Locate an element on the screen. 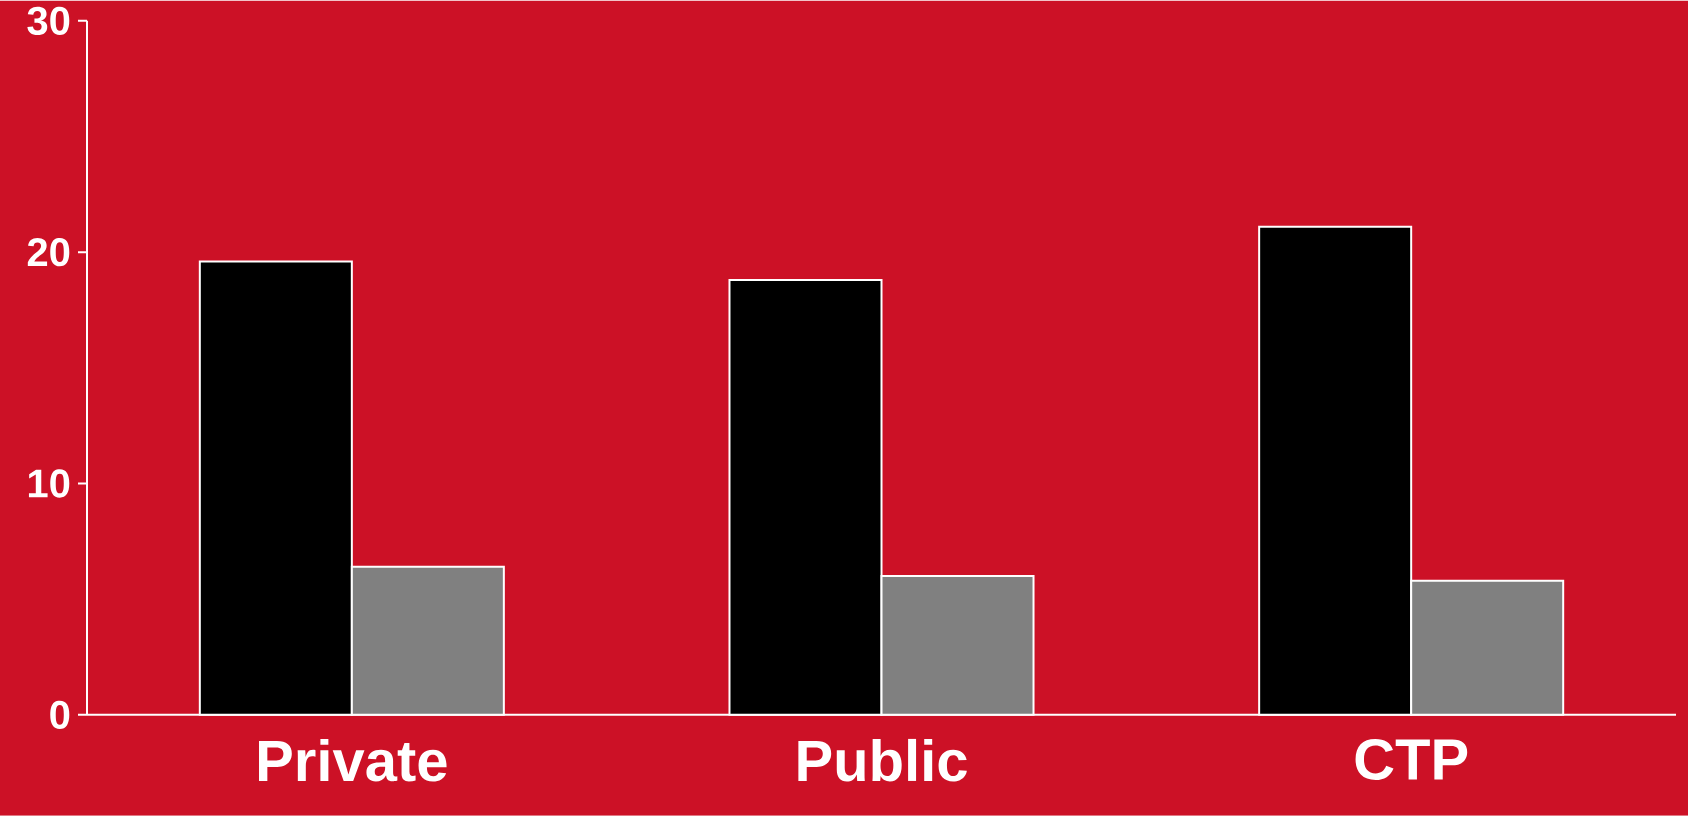  x-tick-label: Public is located at coordinates (882, 760).